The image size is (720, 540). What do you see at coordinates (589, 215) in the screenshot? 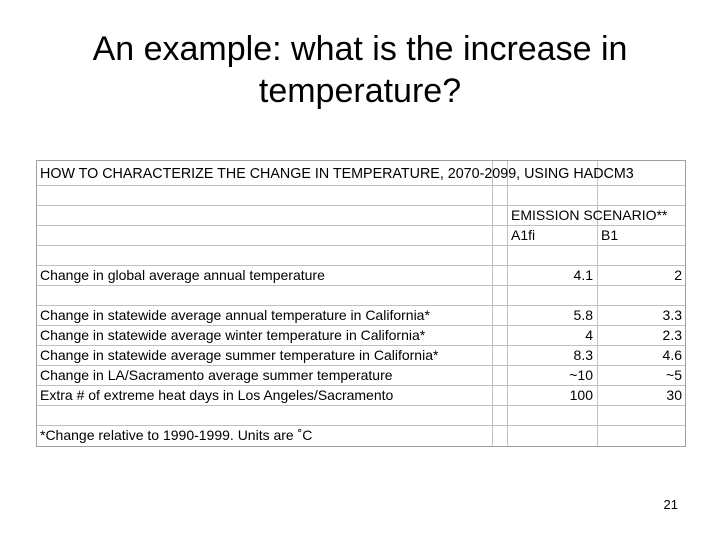
I see `scenario-header: EMISSION SCENARIO**` at bounding box center [589, 215].